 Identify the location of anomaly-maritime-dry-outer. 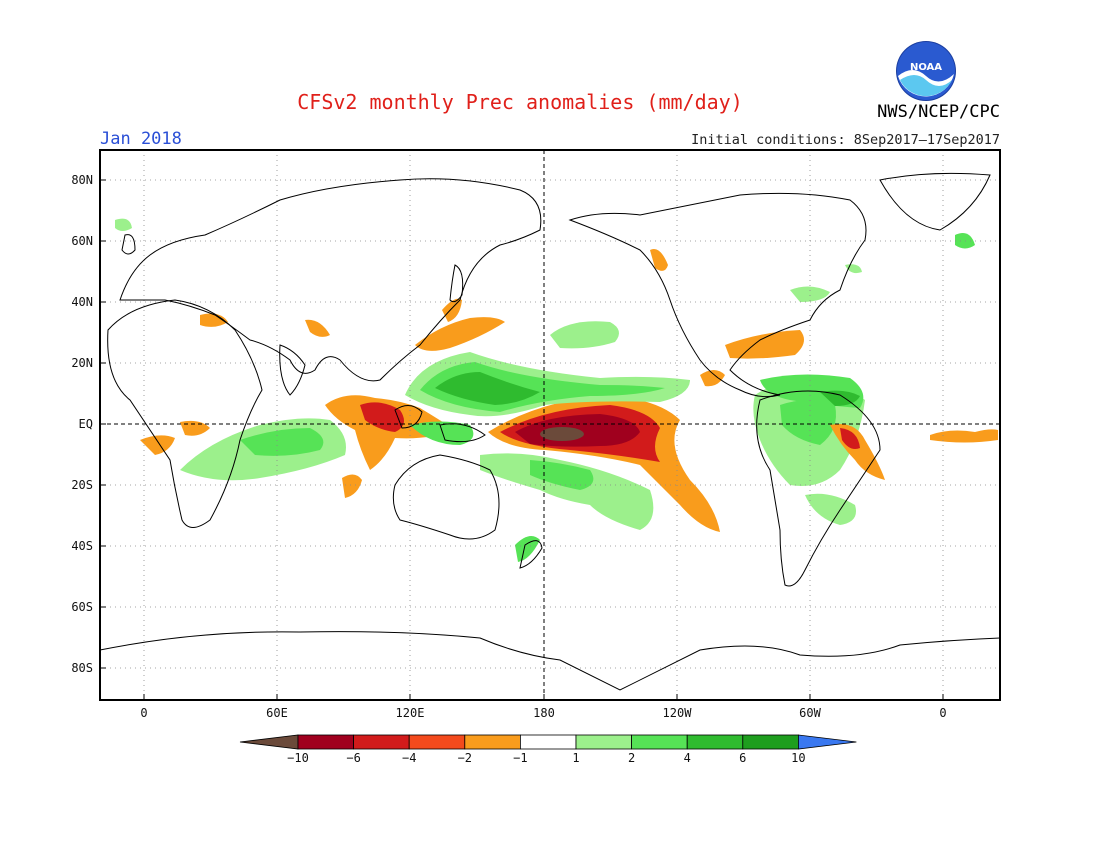
(390, 432).